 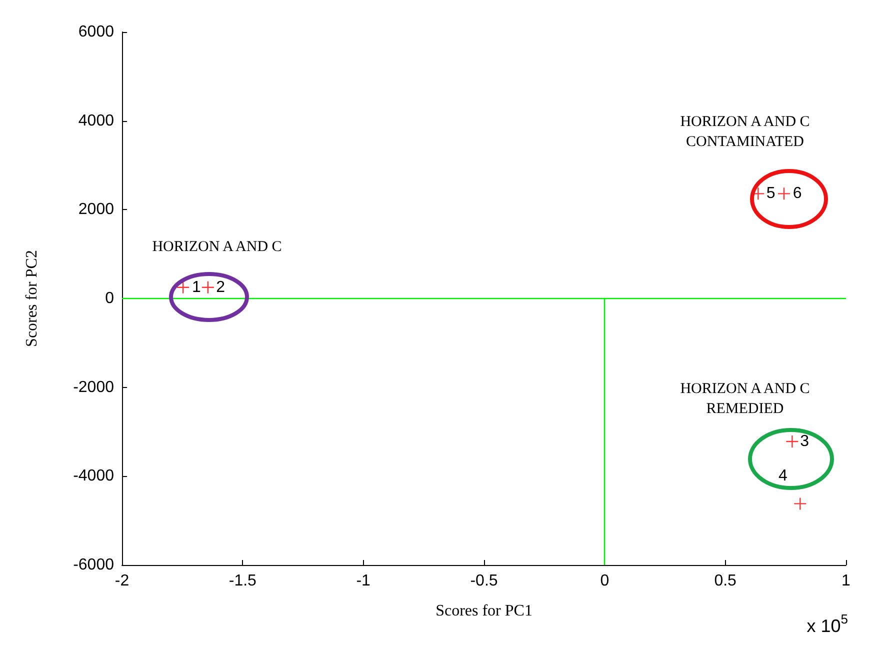 What do you see at coordinates (109, 298) in the screenshot?
I see `y-tick-label: 0` at bounding box center [109, 298].